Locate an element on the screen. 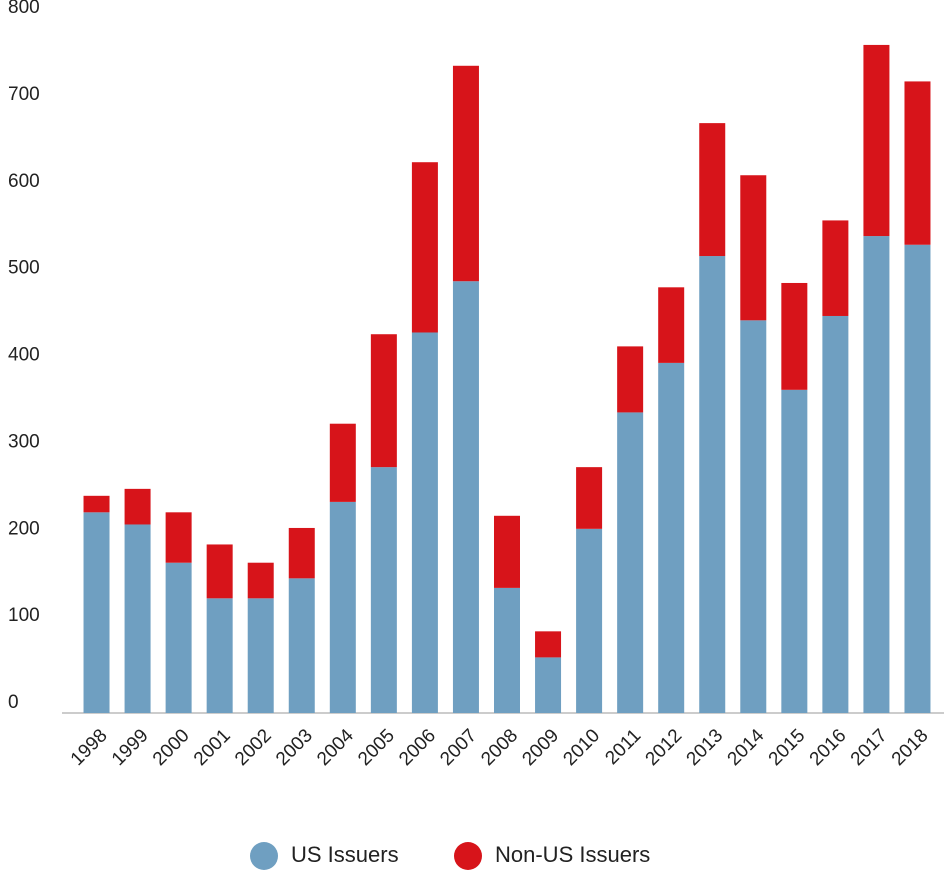 The width and height of the screenshot is (944, 876). y-tick-label: 200 is located at coordinates (24, 528).